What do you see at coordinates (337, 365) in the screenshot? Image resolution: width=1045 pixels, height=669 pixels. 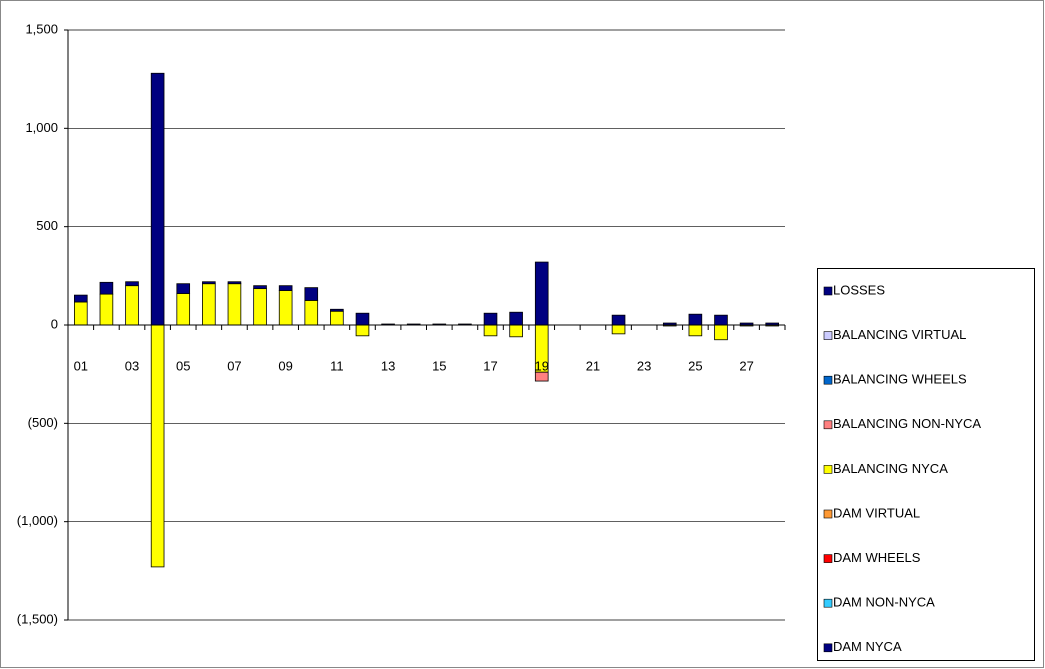 I see `x-tick-label: 11` at bounding box center [337, 365].